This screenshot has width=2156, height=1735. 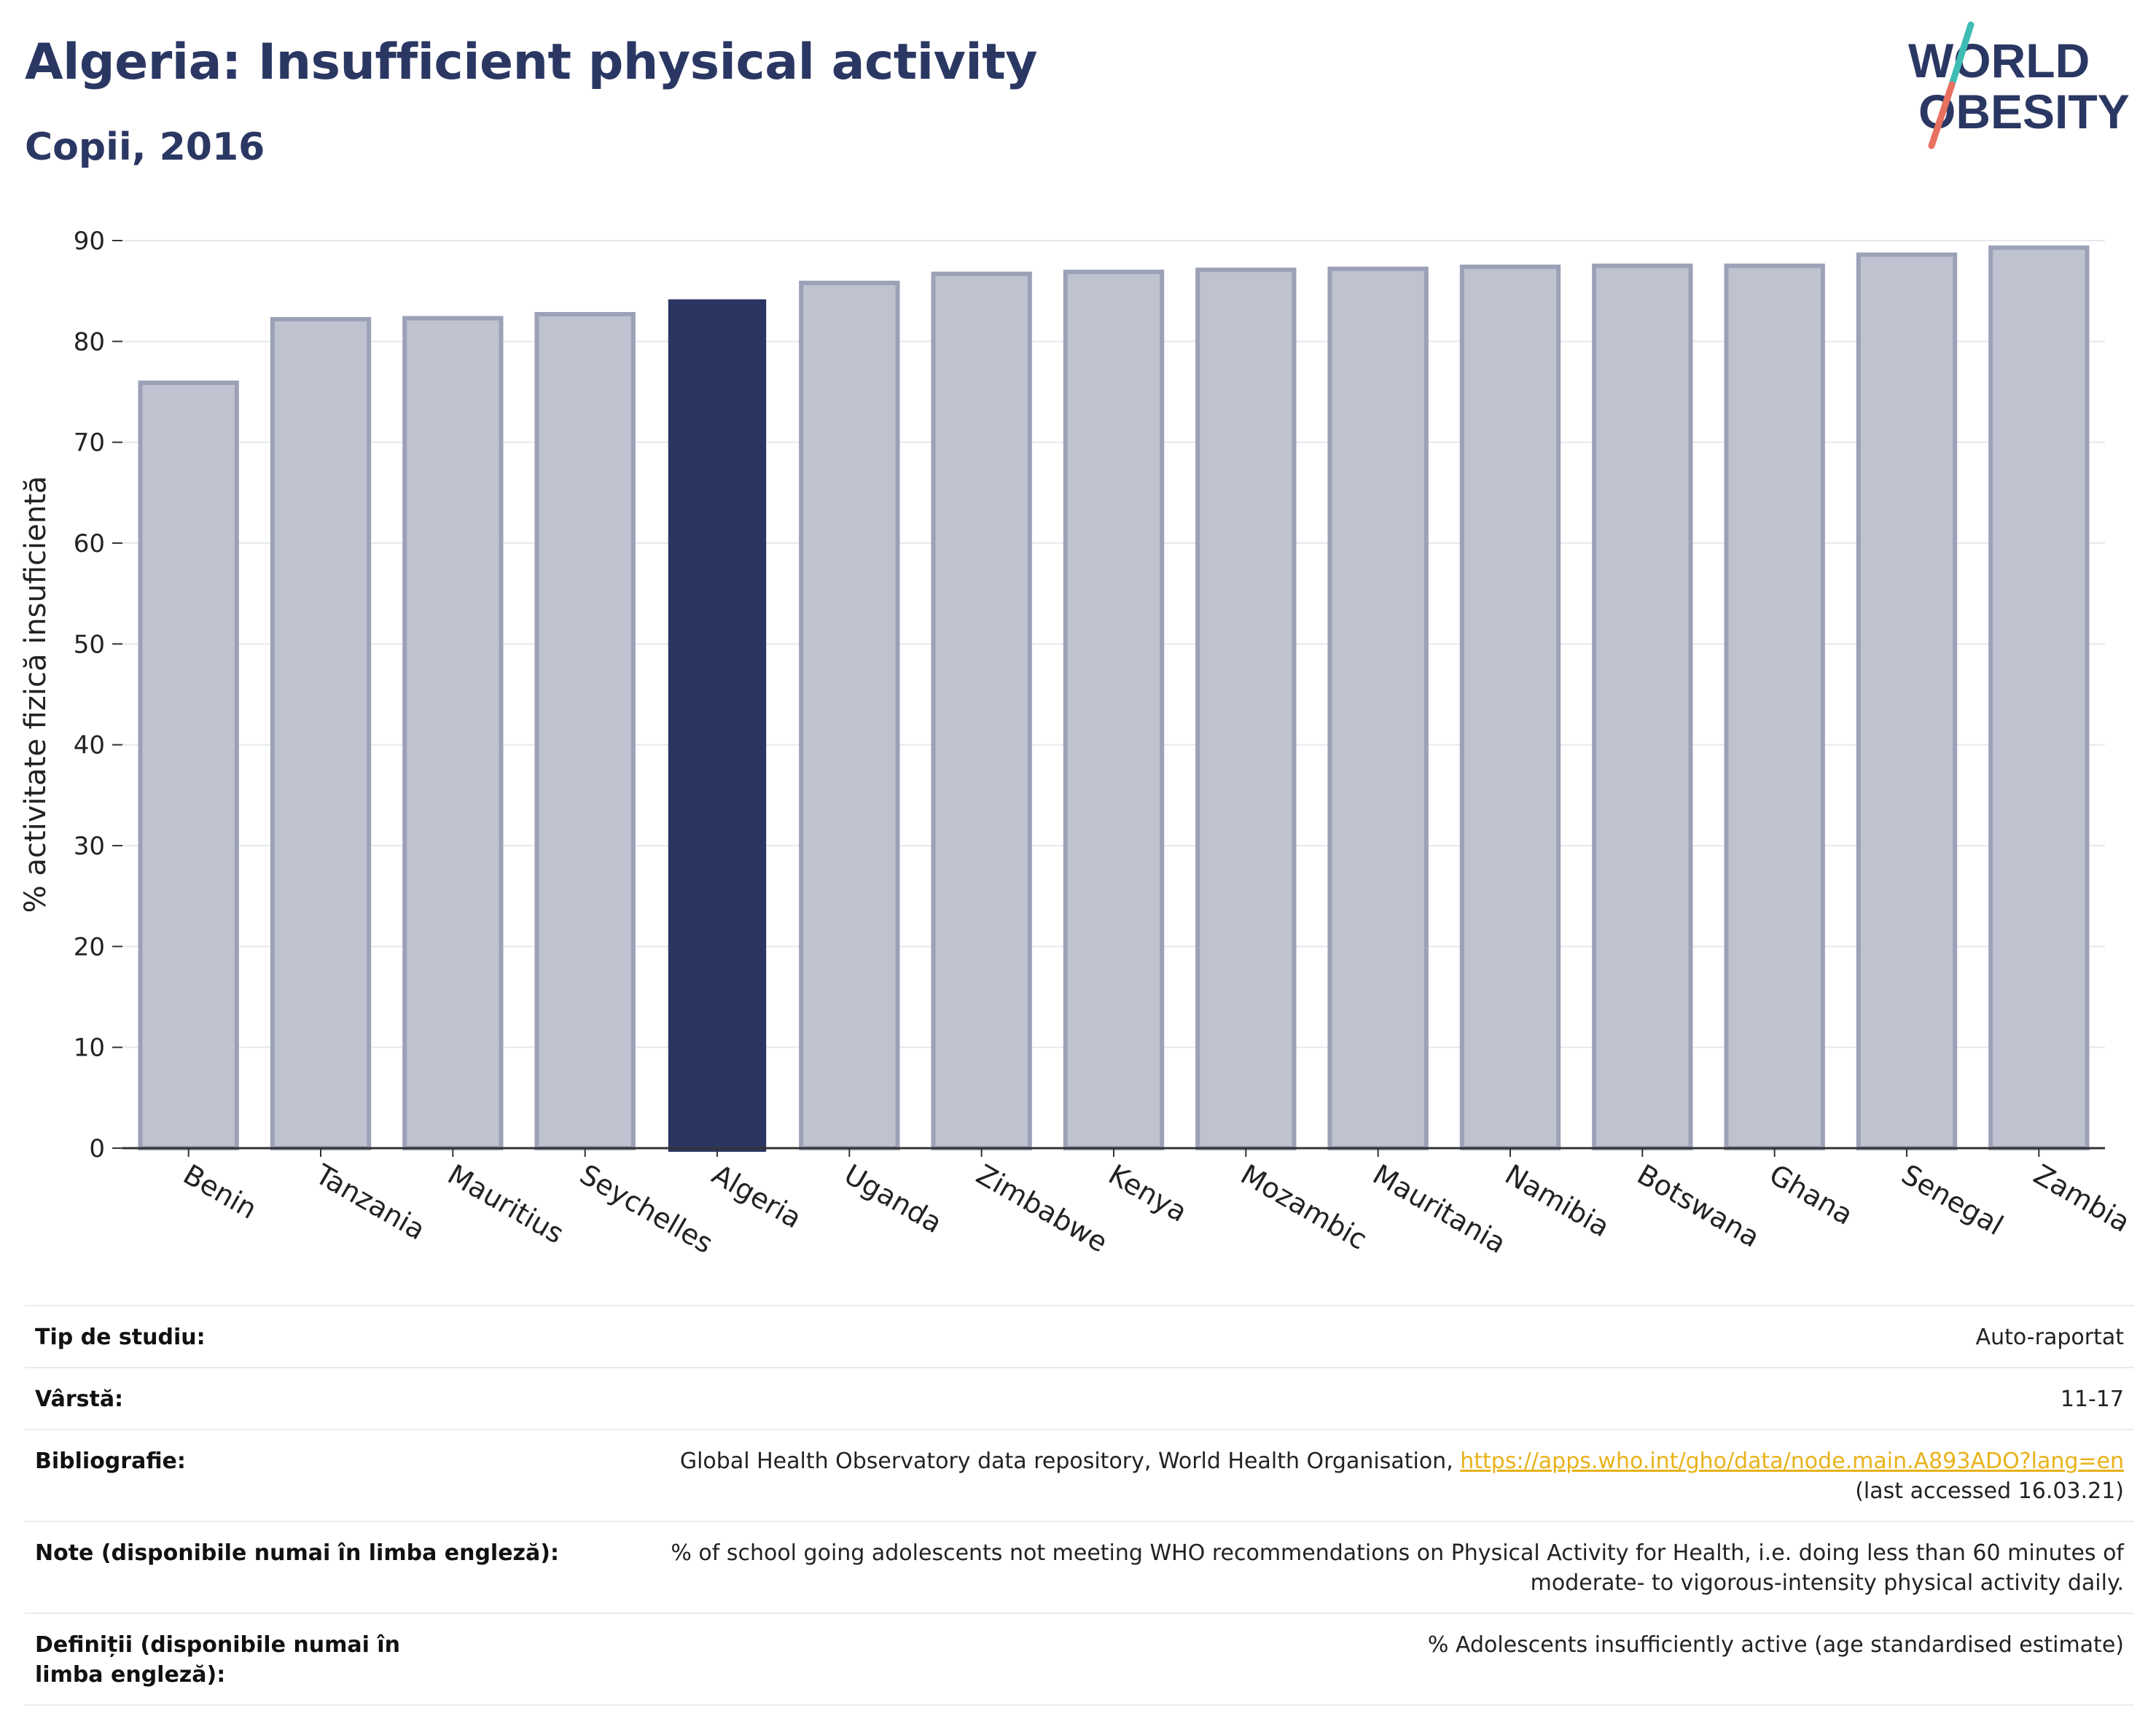 What do you see at coordinates (849, 716) in the screenshot?
I see `bar-uganda` at bounding box center [849, 716].